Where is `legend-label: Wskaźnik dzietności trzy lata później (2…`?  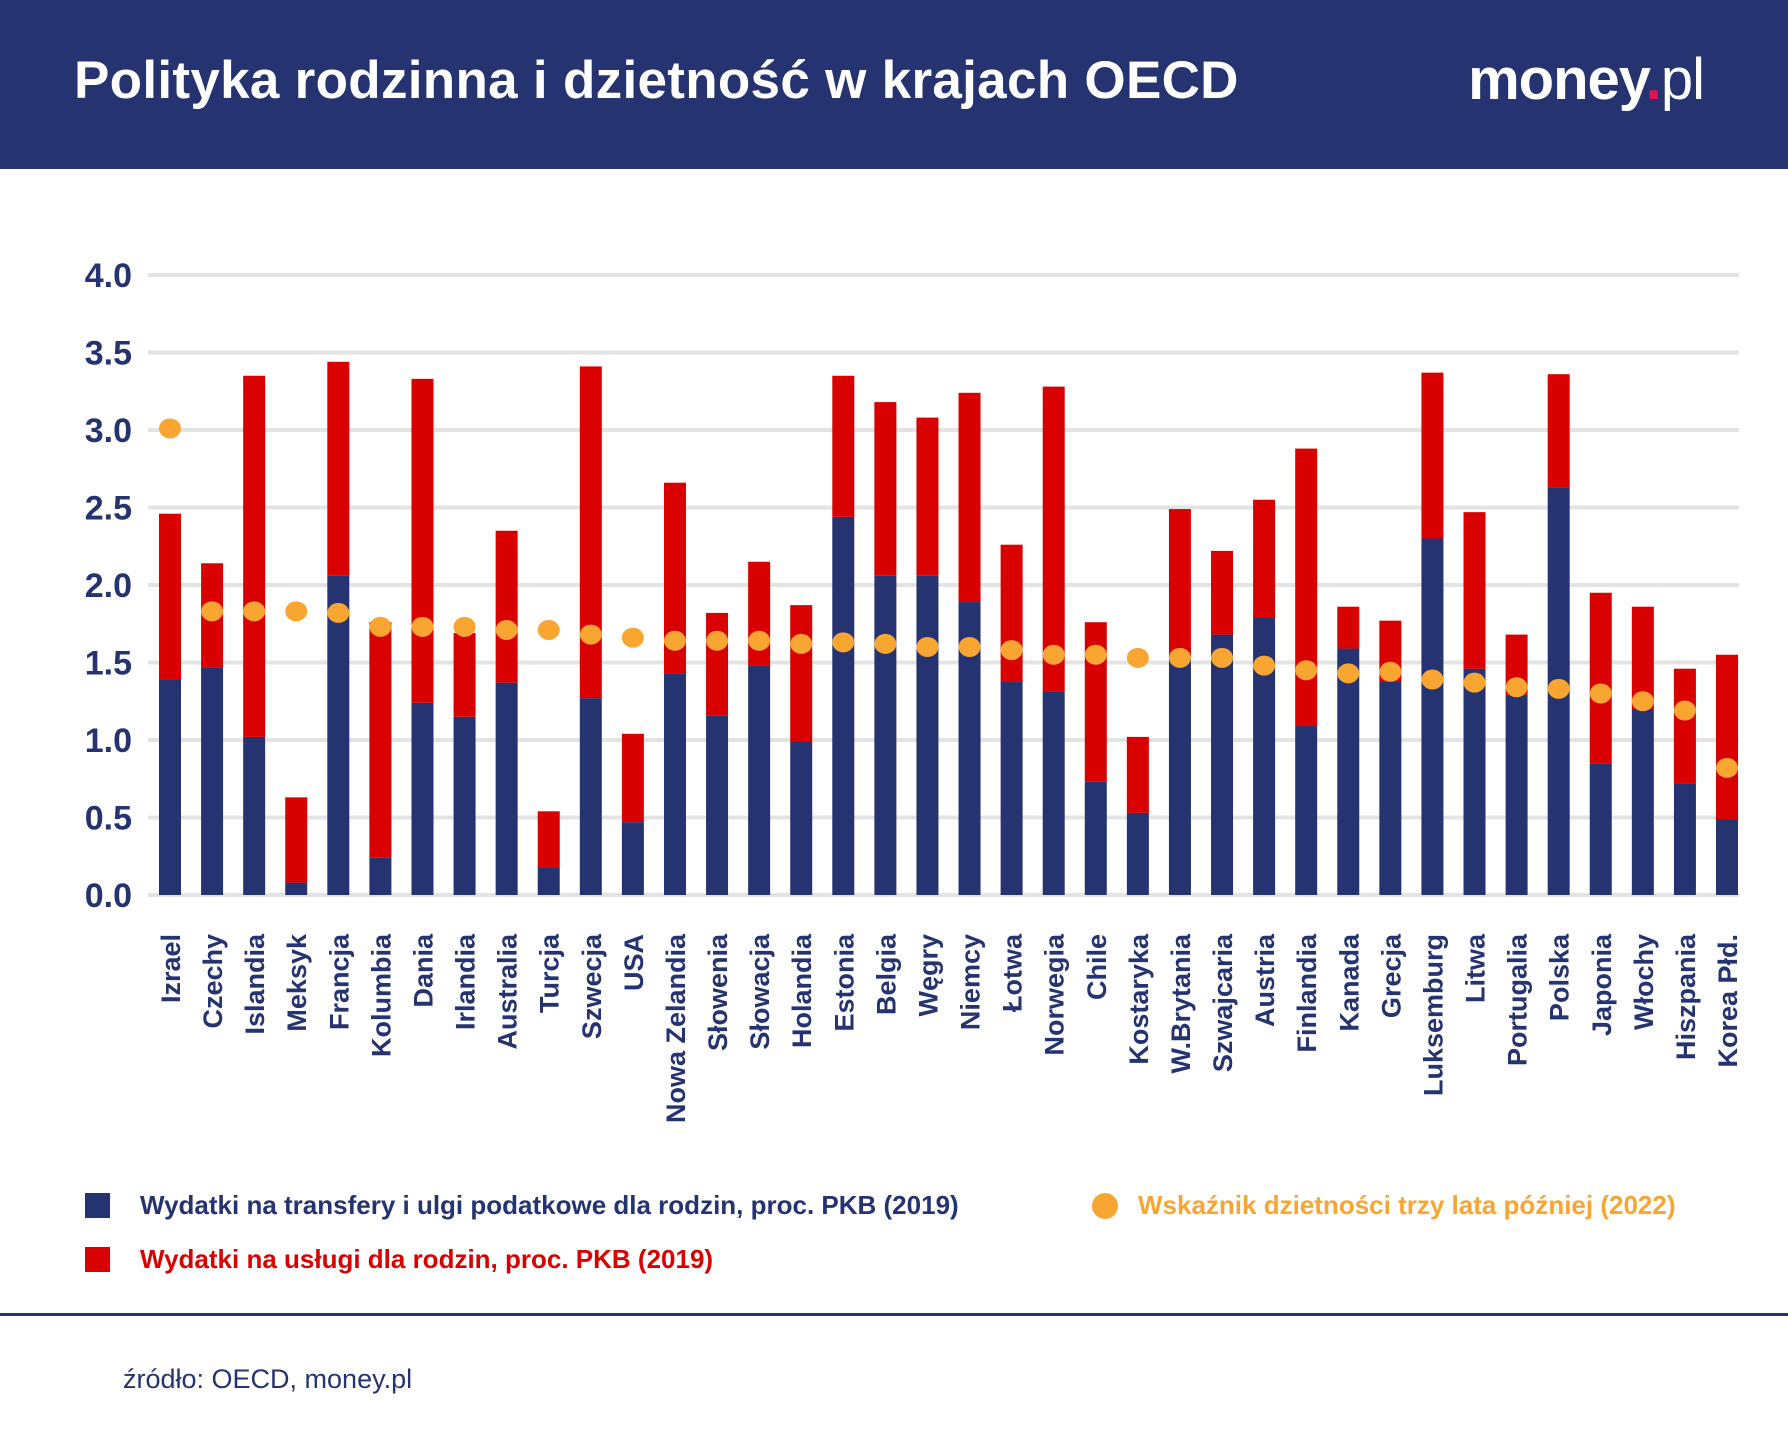
legend-label: Wskaźnik dzietności trzy lata później (2… is located at coordinates (1407, 1205).